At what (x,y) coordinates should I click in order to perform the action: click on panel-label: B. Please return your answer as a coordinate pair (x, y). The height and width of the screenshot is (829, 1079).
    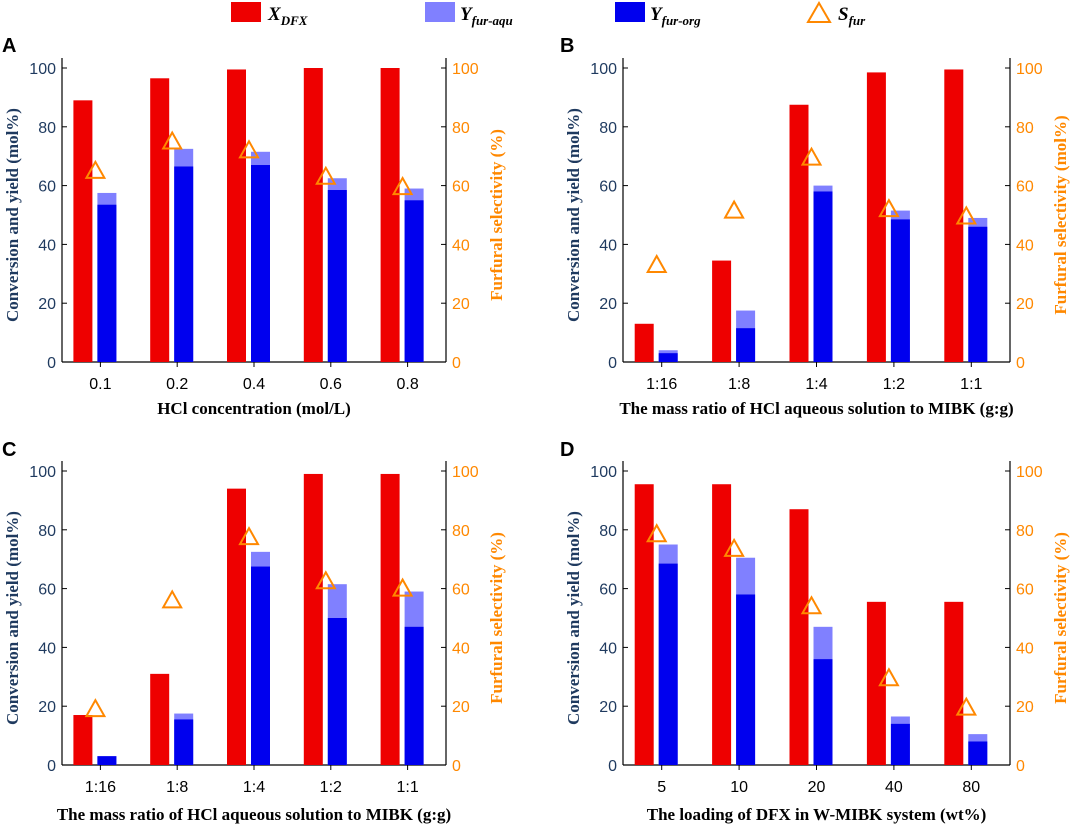
    Looking at the image, I should click on (567, 46).